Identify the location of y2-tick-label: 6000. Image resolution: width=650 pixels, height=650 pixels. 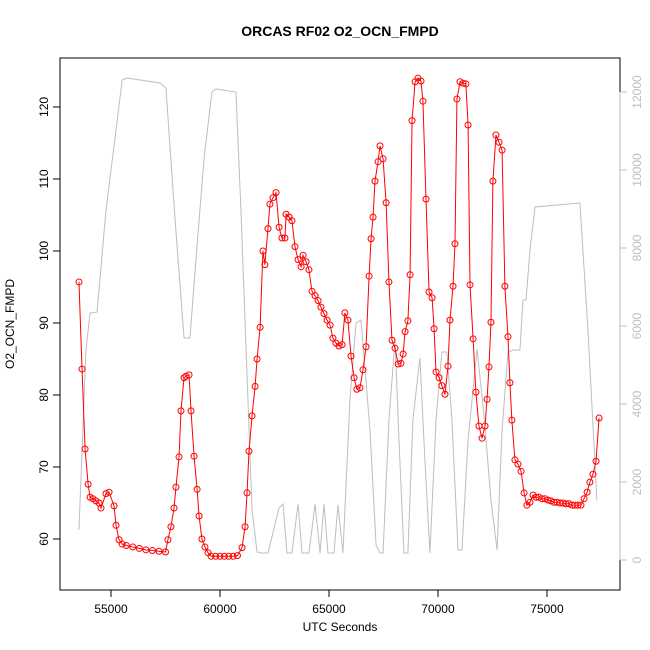
(637, 325).